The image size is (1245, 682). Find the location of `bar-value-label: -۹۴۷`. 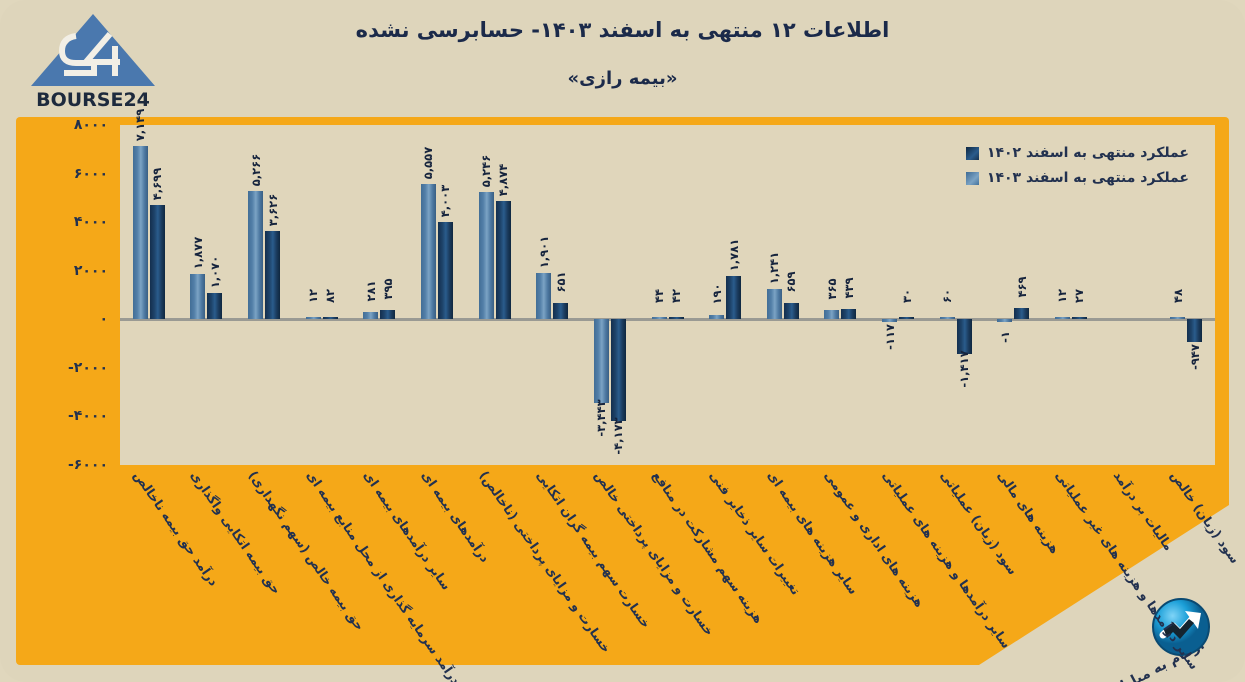

bar-value-label: -۹۴۷ is located at coordinates (1194, 357).